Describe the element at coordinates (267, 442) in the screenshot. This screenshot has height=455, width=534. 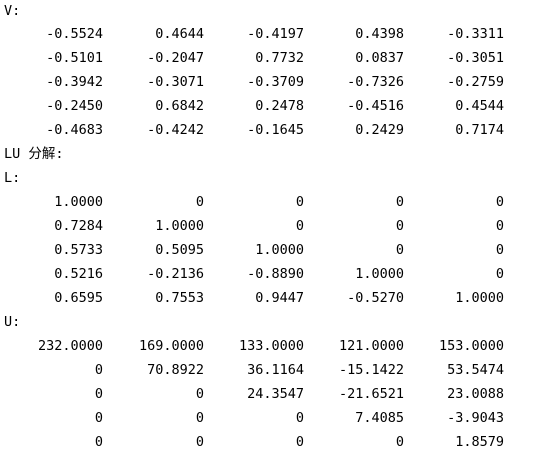
I see `matrix-u-row: 0 0 0 0 1.8579` at that location.